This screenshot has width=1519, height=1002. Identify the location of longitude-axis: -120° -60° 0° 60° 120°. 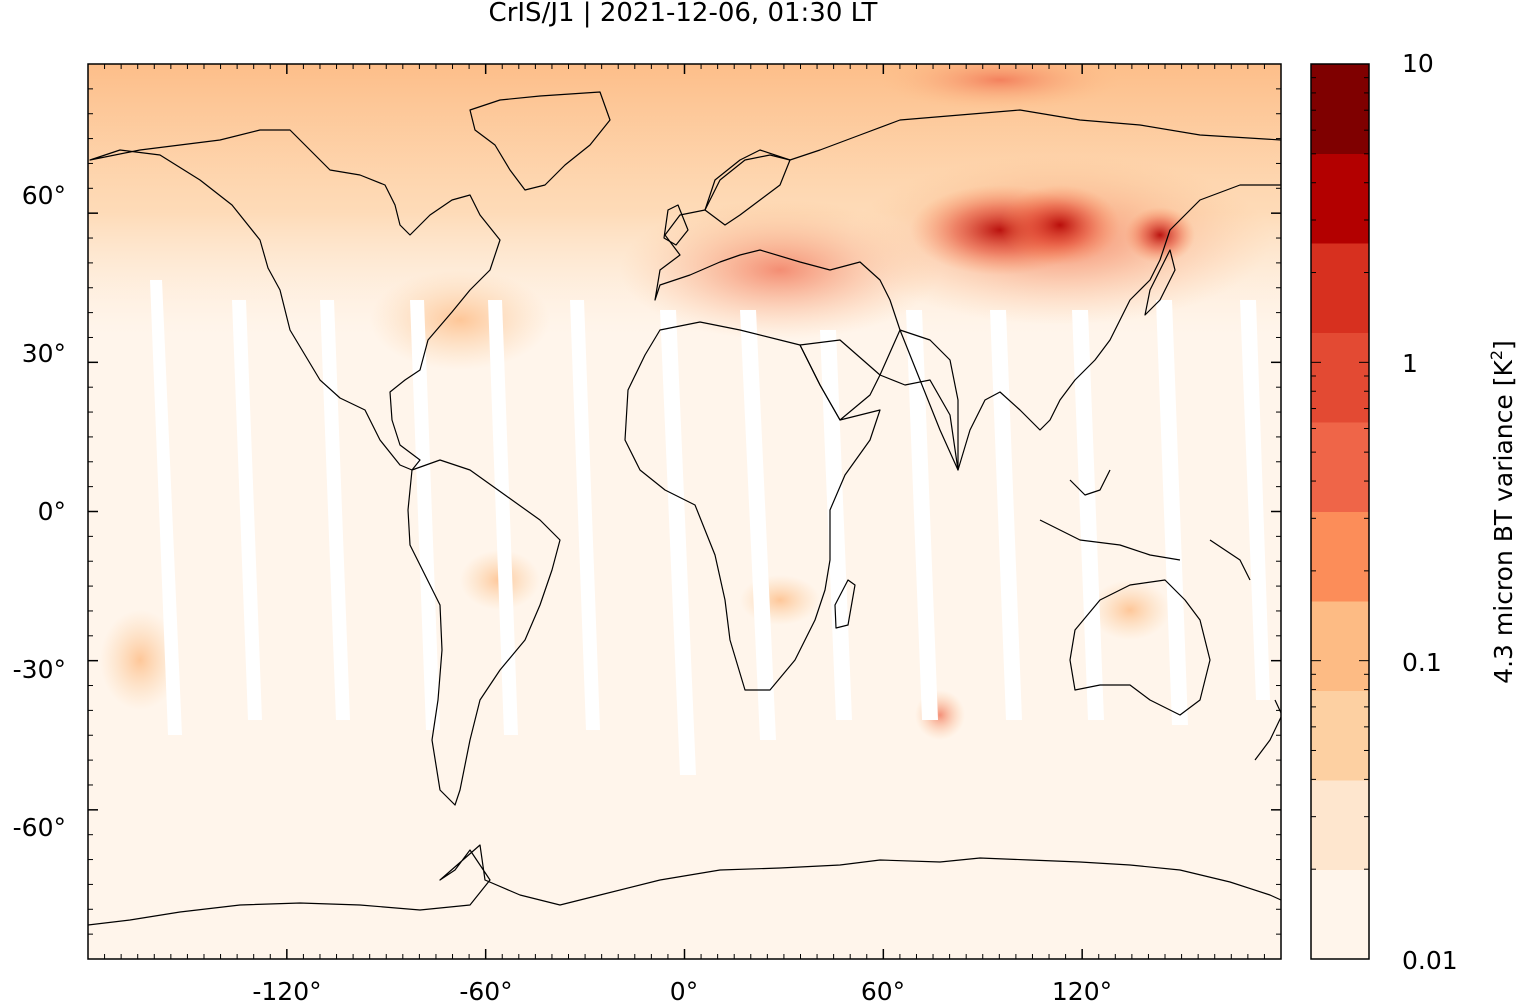
(682, 989).